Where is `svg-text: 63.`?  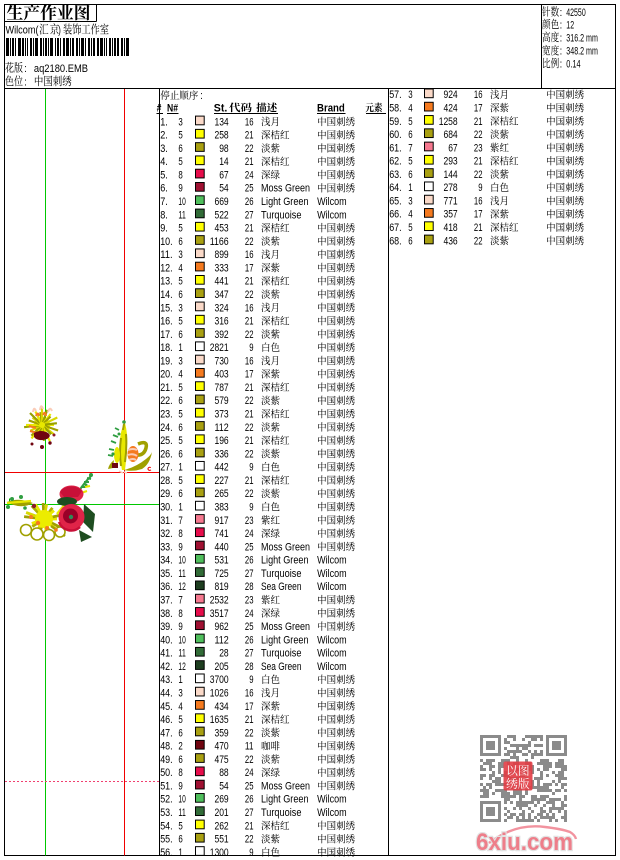 svg-text: 63. is located at coordinates (395, 175).